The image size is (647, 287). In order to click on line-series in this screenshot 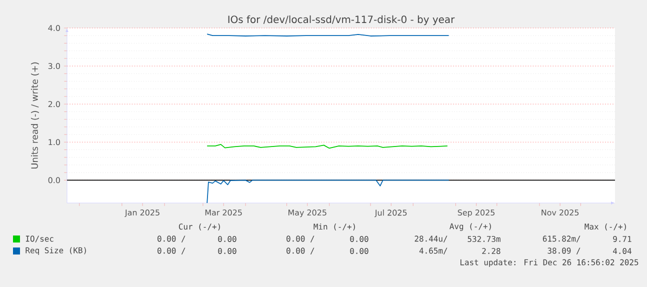, I will do `click(328, 192)`.